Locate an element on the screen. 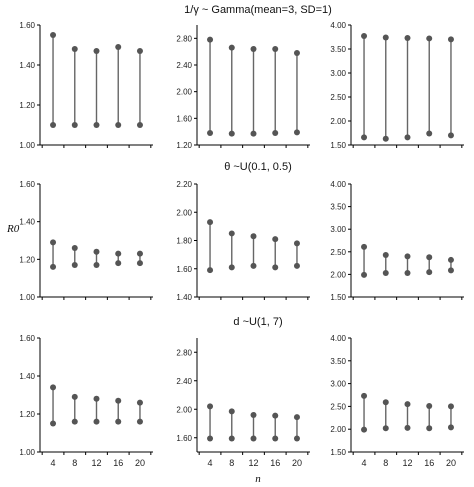 The height and width of the screenshot is (487, 474). y-tick-label: 1.40 is located at coordinates (27, 376).